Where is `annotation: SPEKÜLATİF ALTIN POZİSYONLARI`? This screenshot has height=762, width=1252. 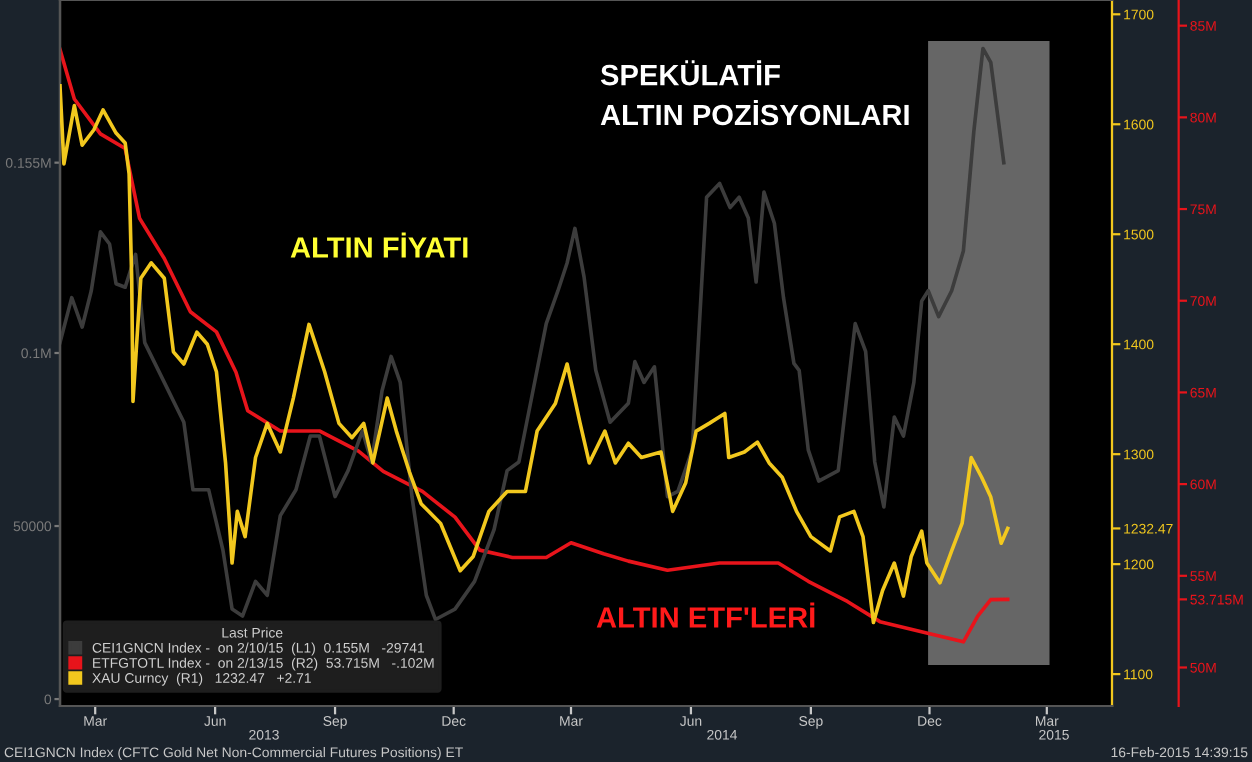
annotation: SPEKÜLATİF ALTIN POZİSYONLARI is located at coordinates (754, 93).